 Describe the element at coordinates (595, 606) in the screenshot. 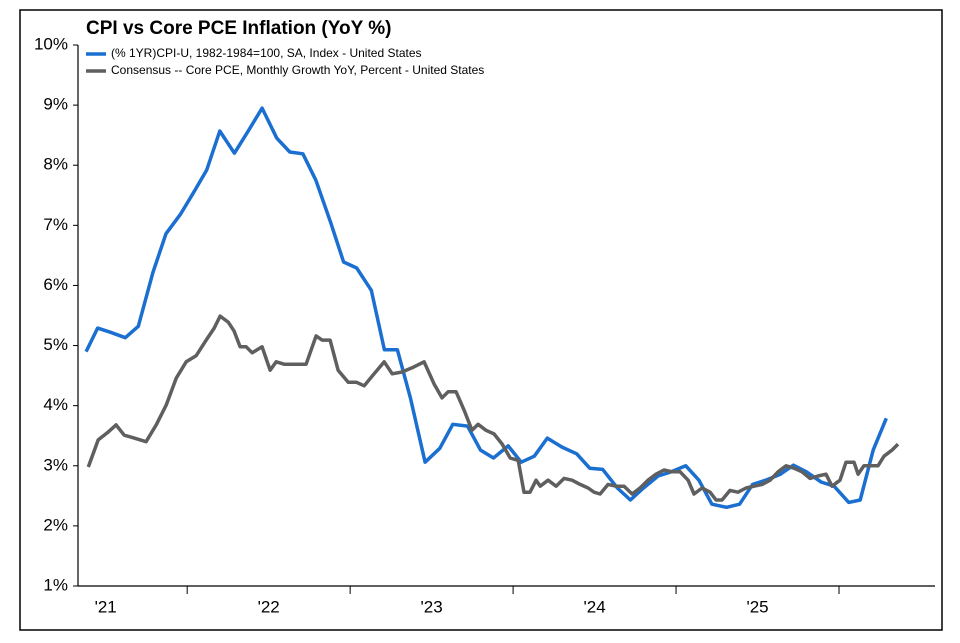

I see `x-tick-label: '24` at that location.